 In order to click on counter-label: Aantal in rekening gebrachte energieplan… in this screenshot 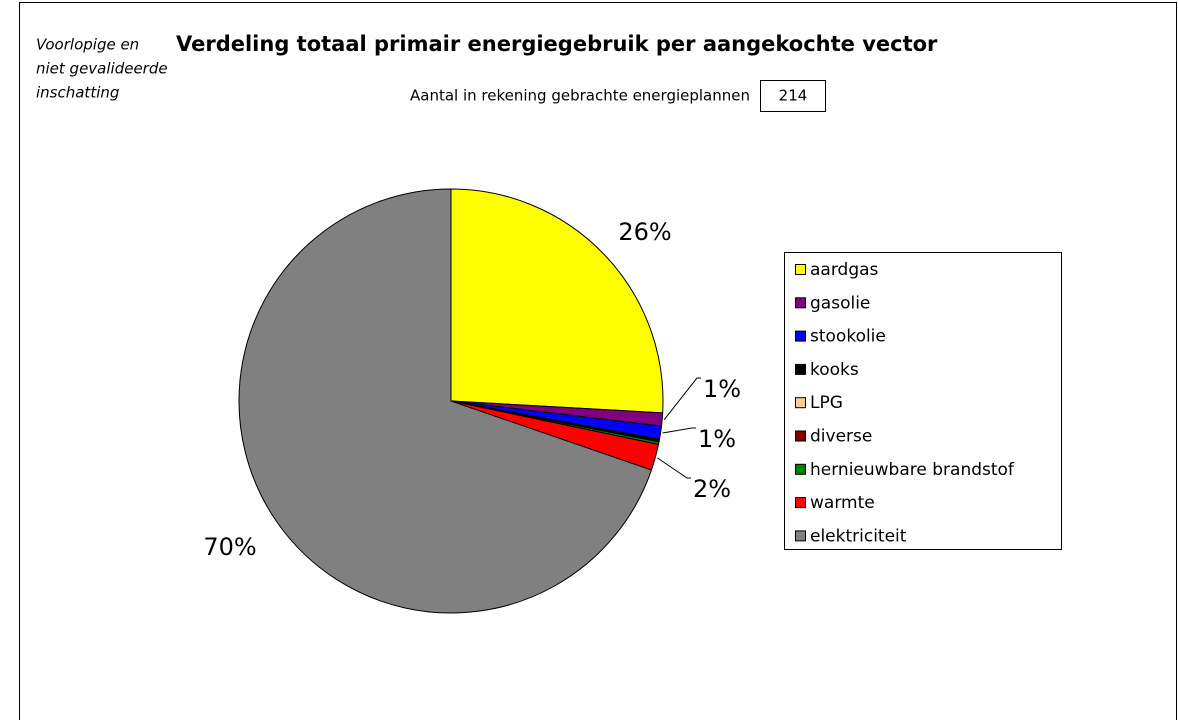, I will do `click(580, 96)`.